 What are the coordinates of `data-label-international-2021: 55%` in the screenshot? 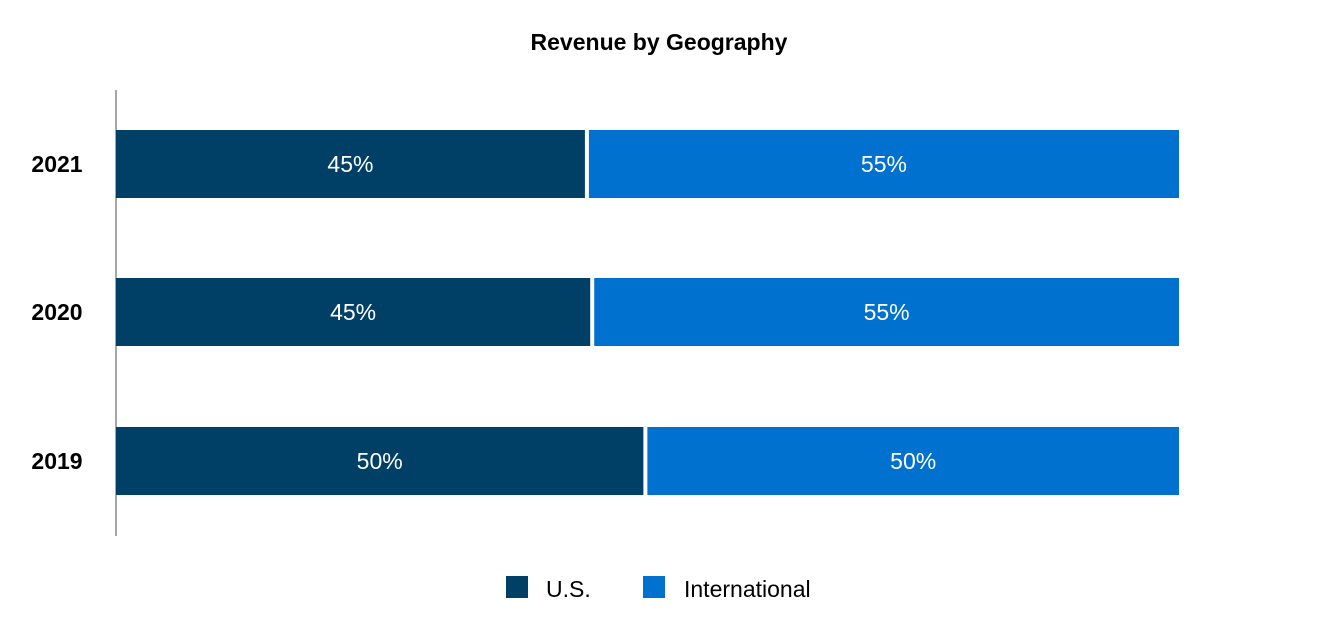 It's located at (884, 164).